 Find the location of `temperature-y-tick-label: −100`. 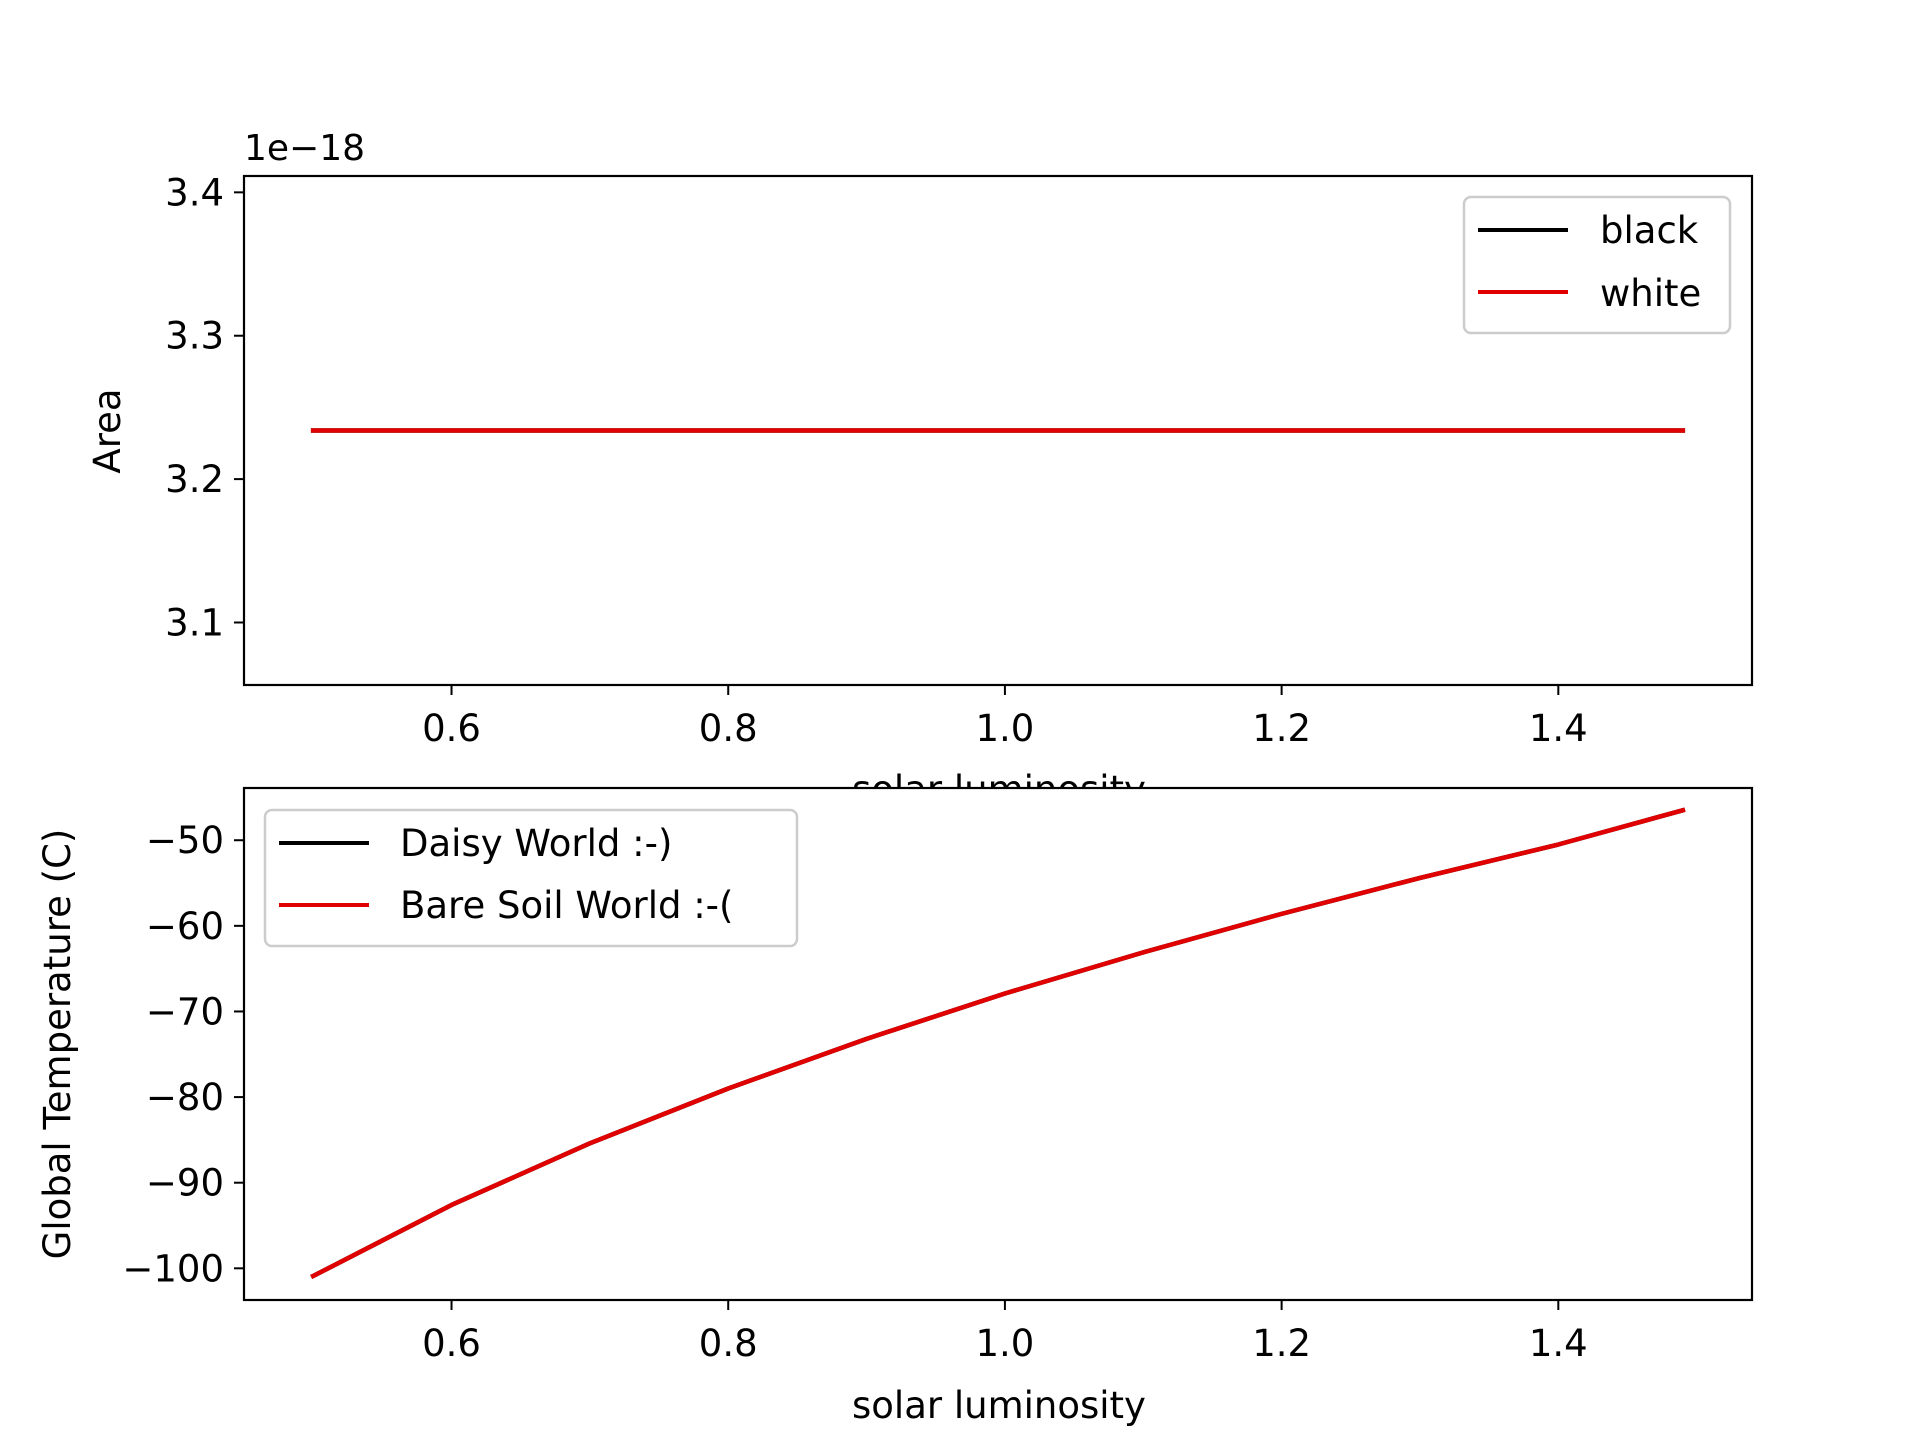

temperature-y-tick-label: −100 is located at coordinates (173, 1268).